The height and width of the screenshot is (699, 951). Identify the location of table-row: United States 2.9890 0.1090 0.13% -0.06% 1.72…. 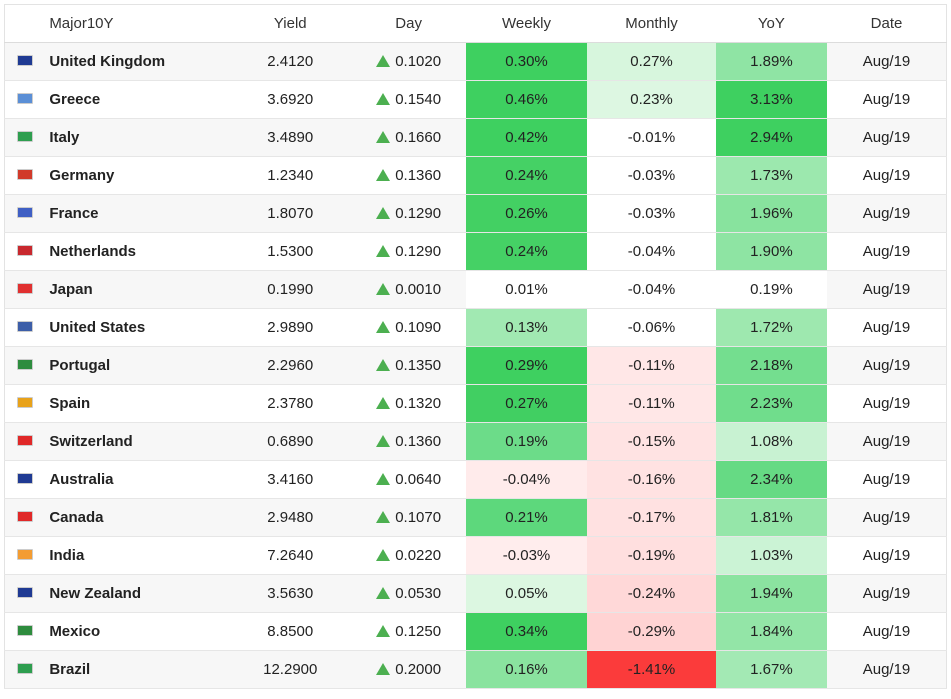
(475, 327).